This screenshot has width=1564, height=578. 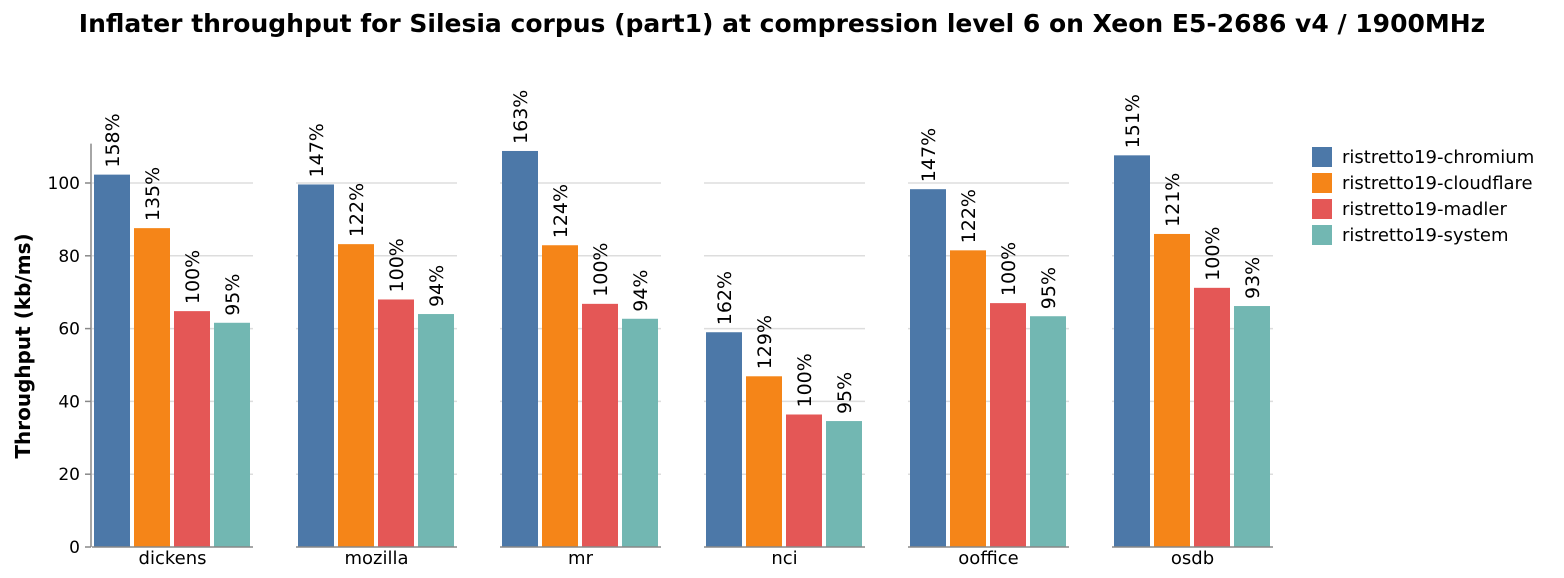 I want to click on y-axis: 0 20 40 60 80 100, so click(x=70, y=350).